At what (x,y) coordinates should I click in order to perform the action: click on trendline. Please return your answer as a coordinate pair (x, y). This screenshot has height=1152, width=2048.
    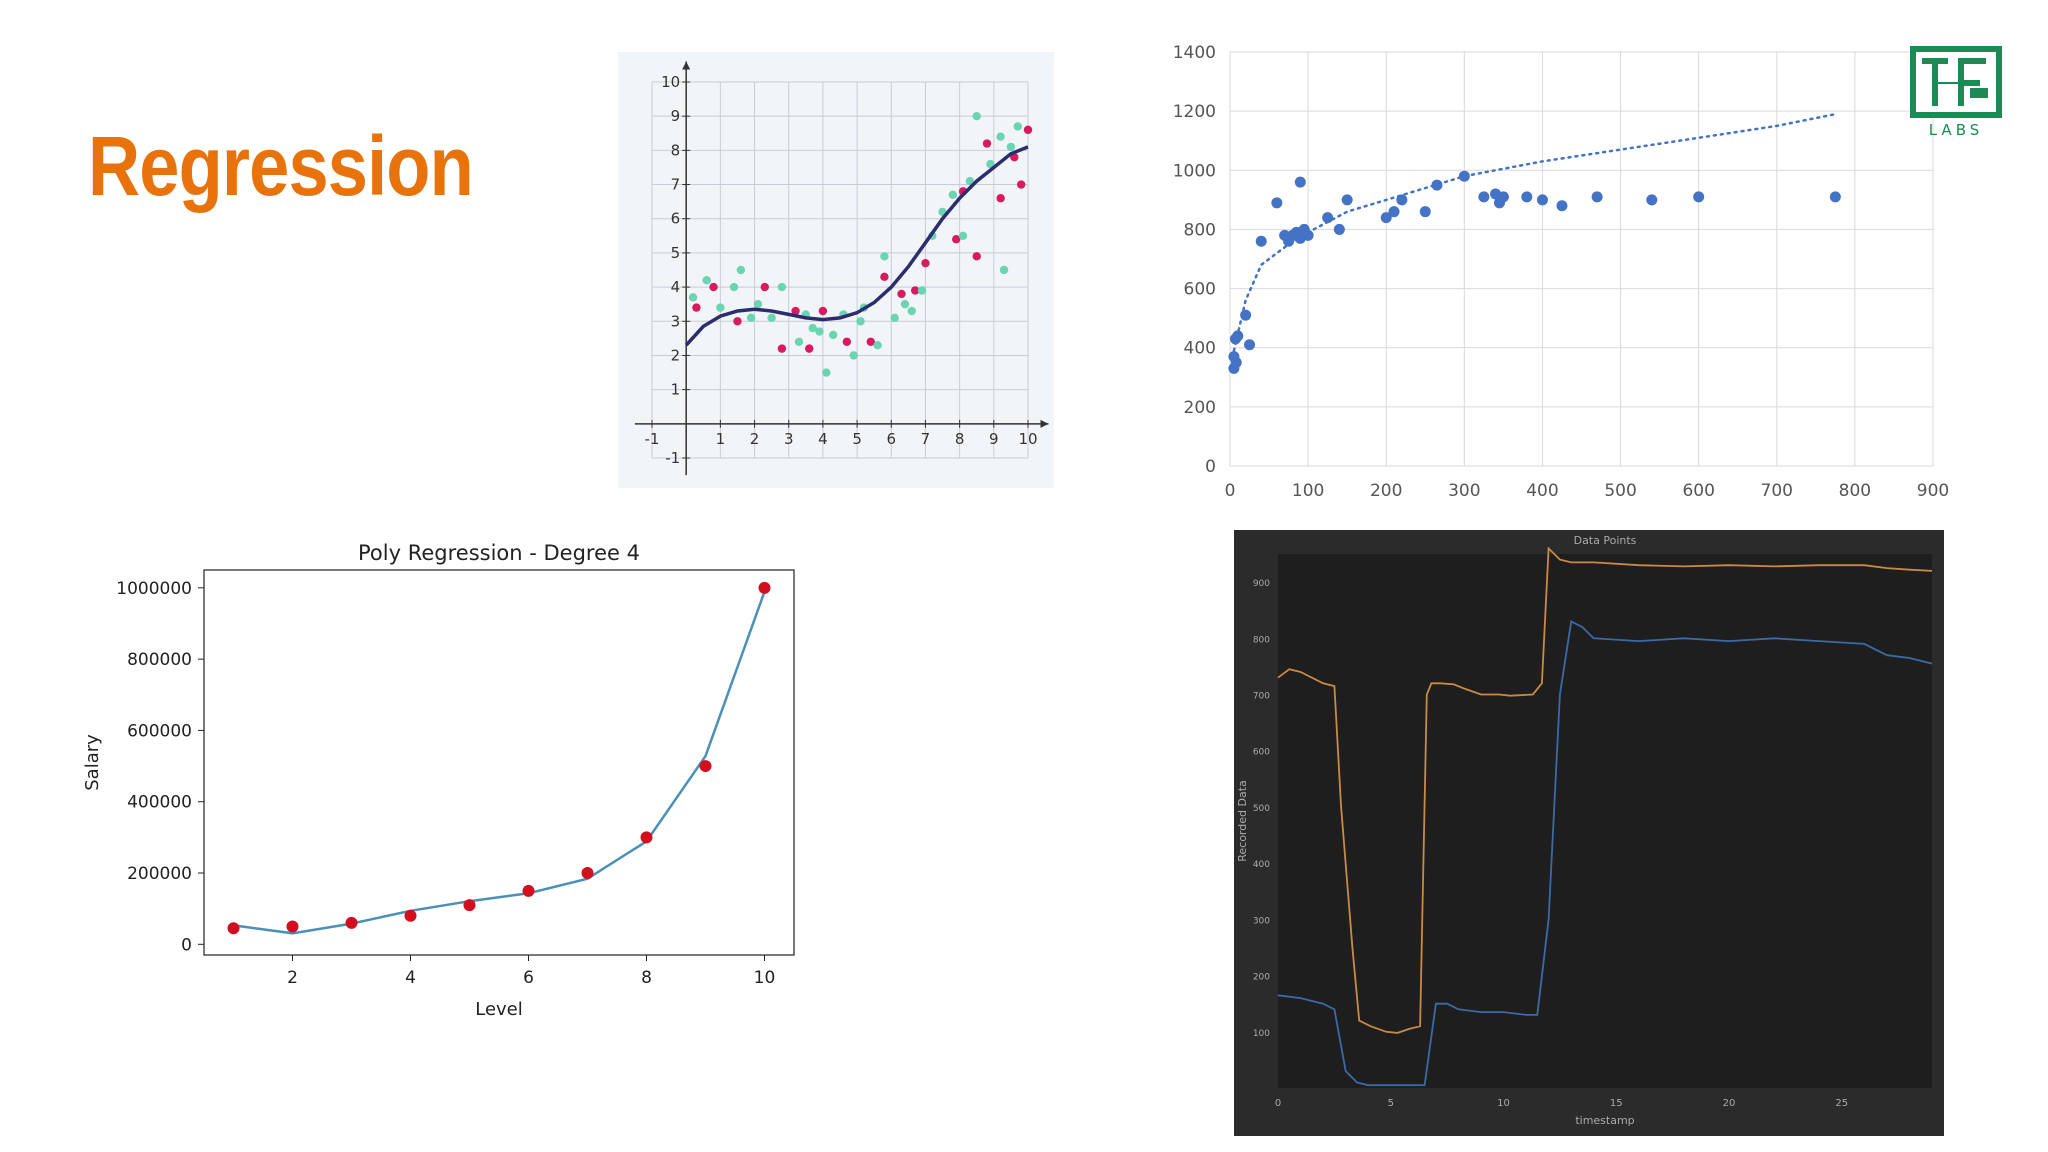
    Looking at the image, I should click on (1534, 232).